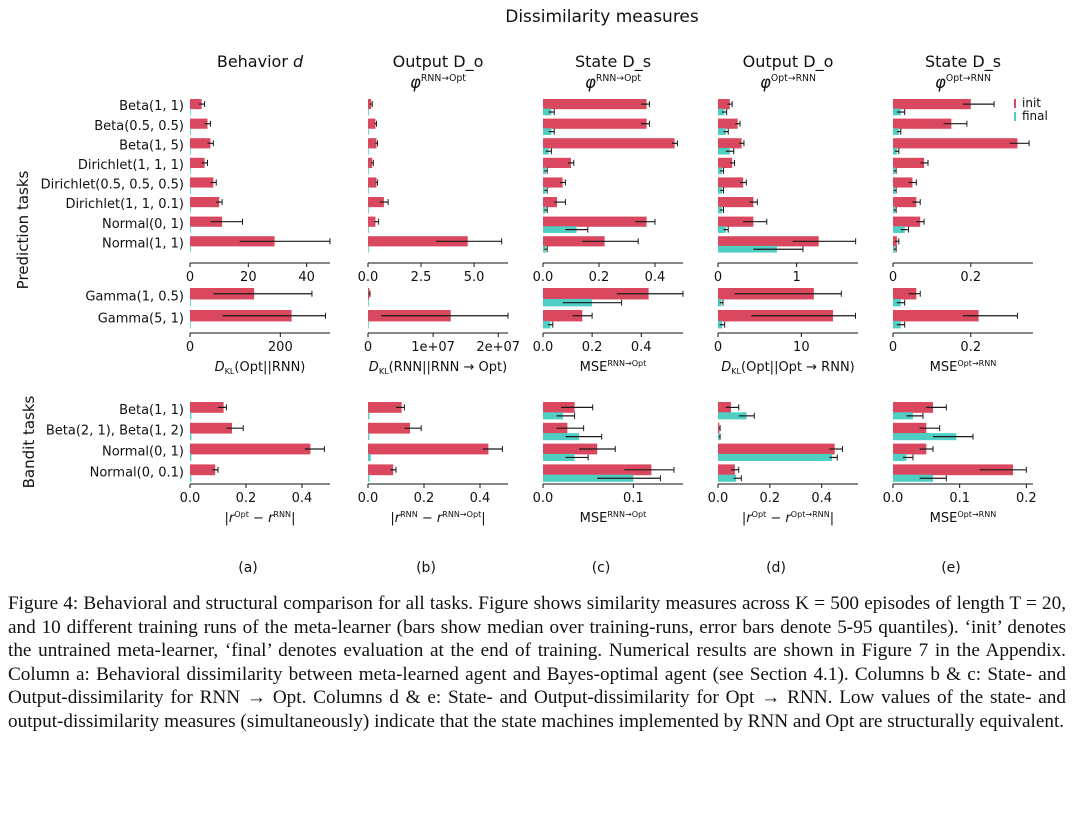  What do you see at coordinates (608, 192) in the screenshot?
I see `panel-c-prediction: 0.0 0.2 0.4` at bounding box center [608, 192].